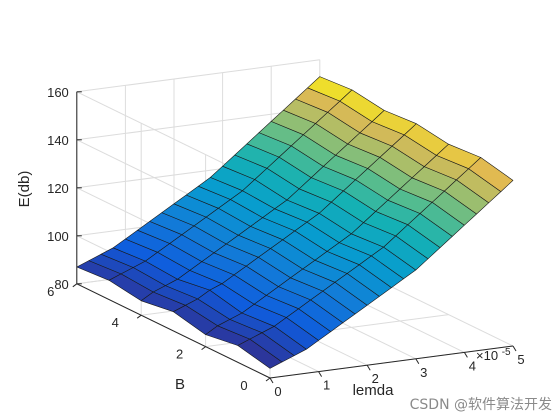 The height and width of the screenshot is (420, 560). What do you see at coordinates (506, 352) in the screenshot?
I see `x-axis-exponent-power: -5` at bounding box center [506, 352].